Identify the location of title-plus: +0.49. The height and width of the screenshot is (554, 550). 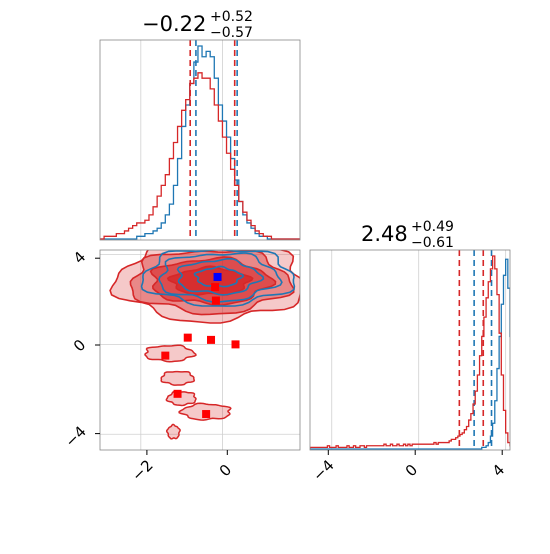
(432, 227).